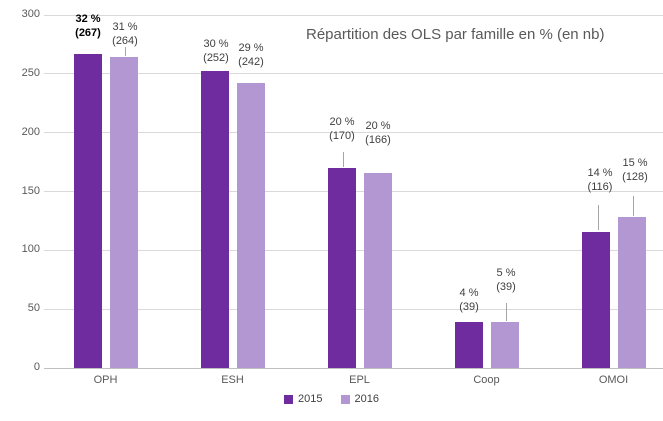 The image size is (663, 421). I want to click on data-label-2015-OPH: 32 % (267), so click(88, 26).